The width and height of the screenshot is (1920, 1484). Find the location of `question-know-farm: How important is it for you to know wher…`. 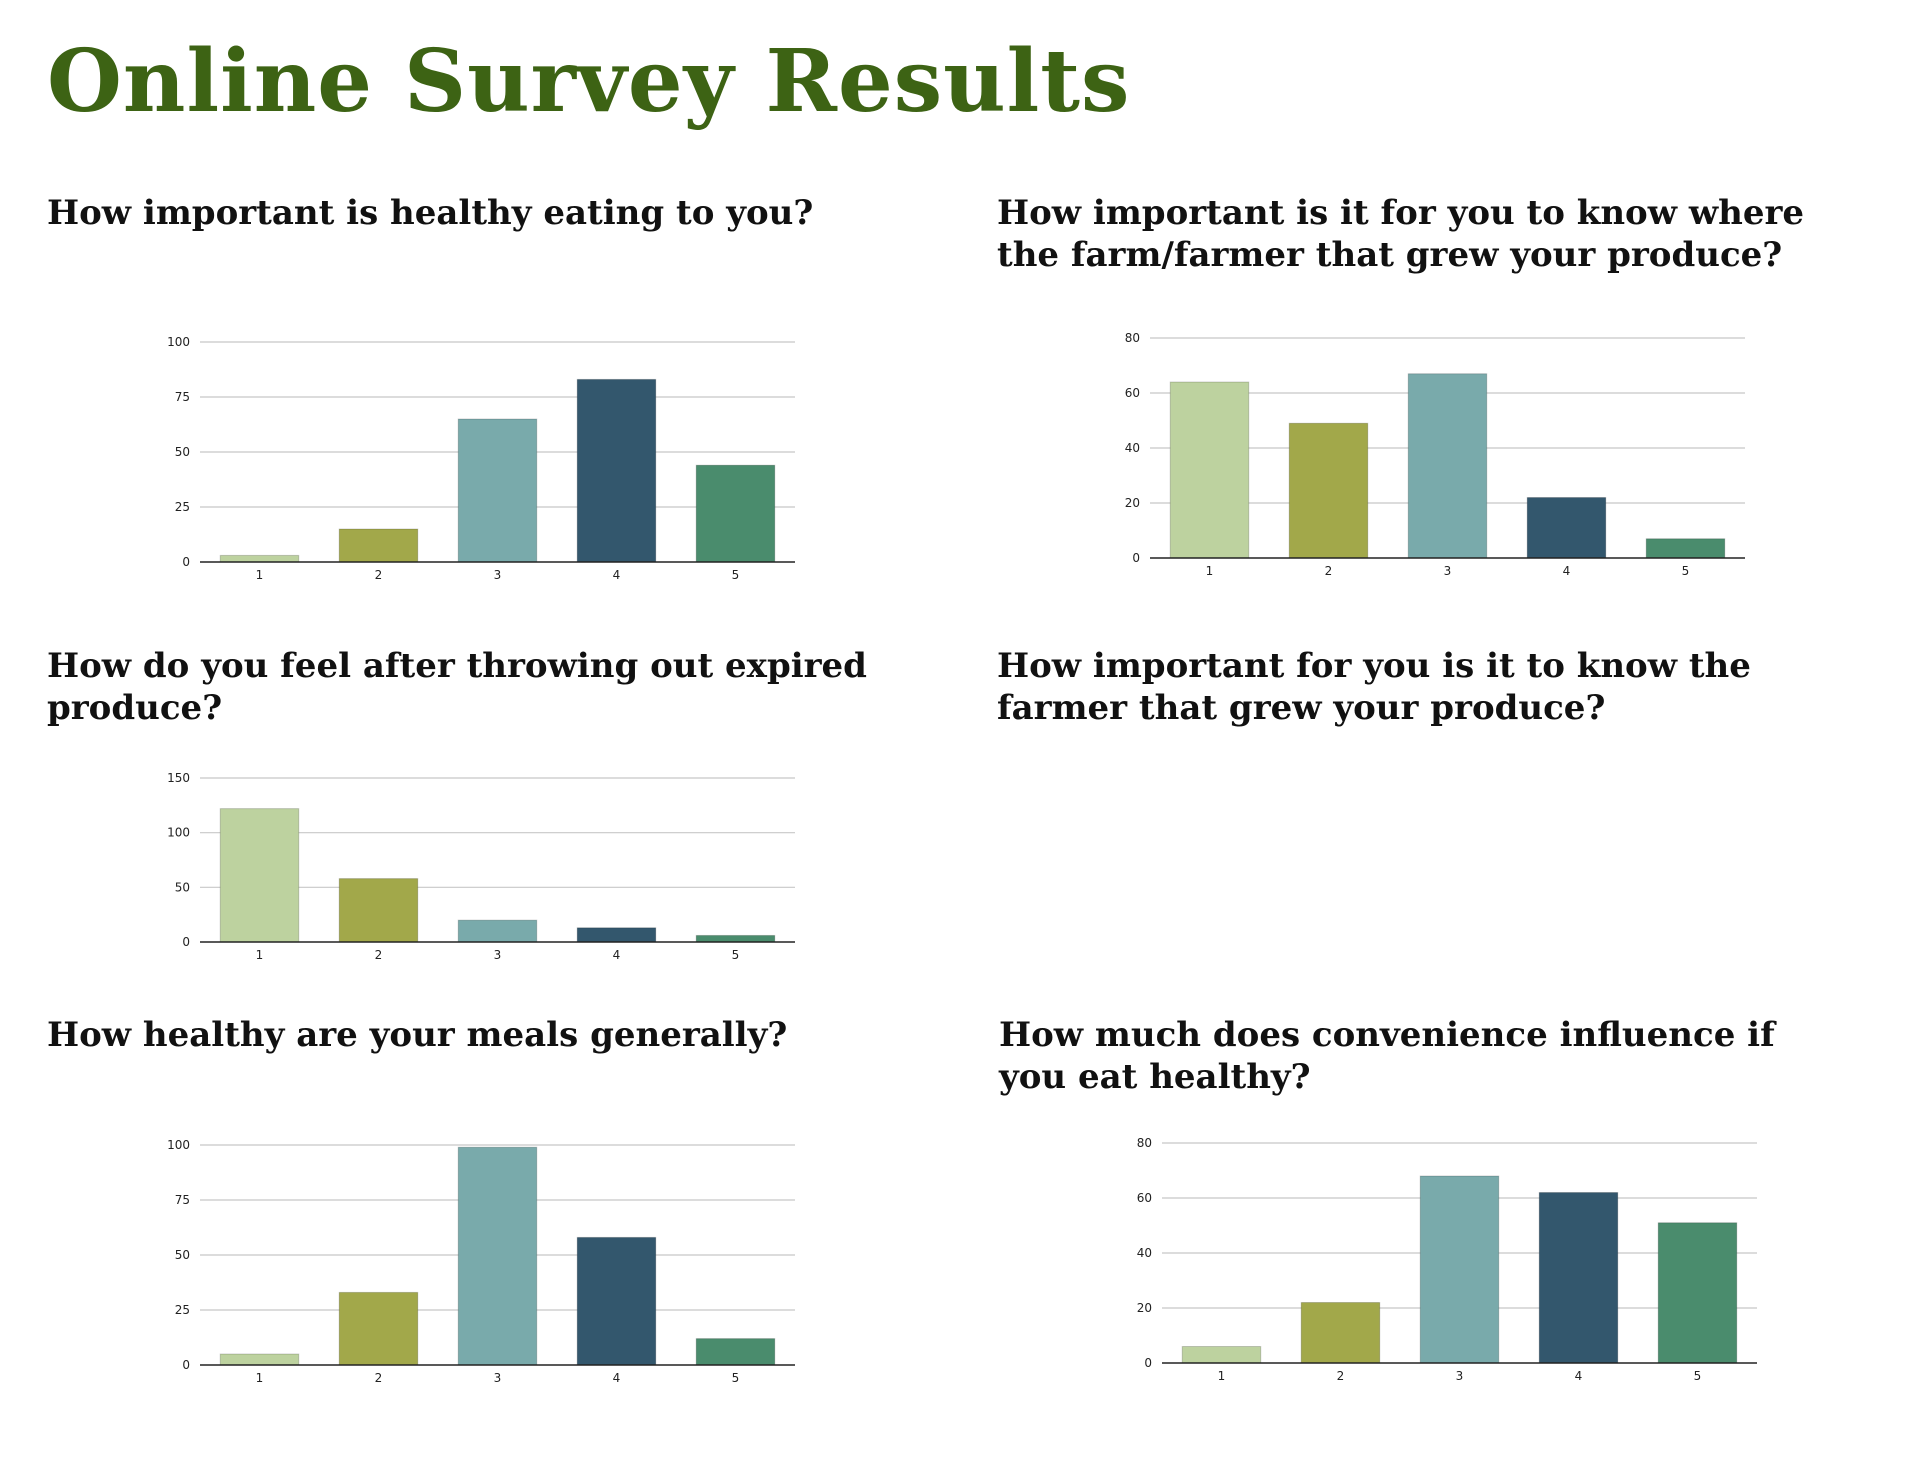

question-know-farm: How important is it for you to know wher… is located at coordinates (1401, 234).